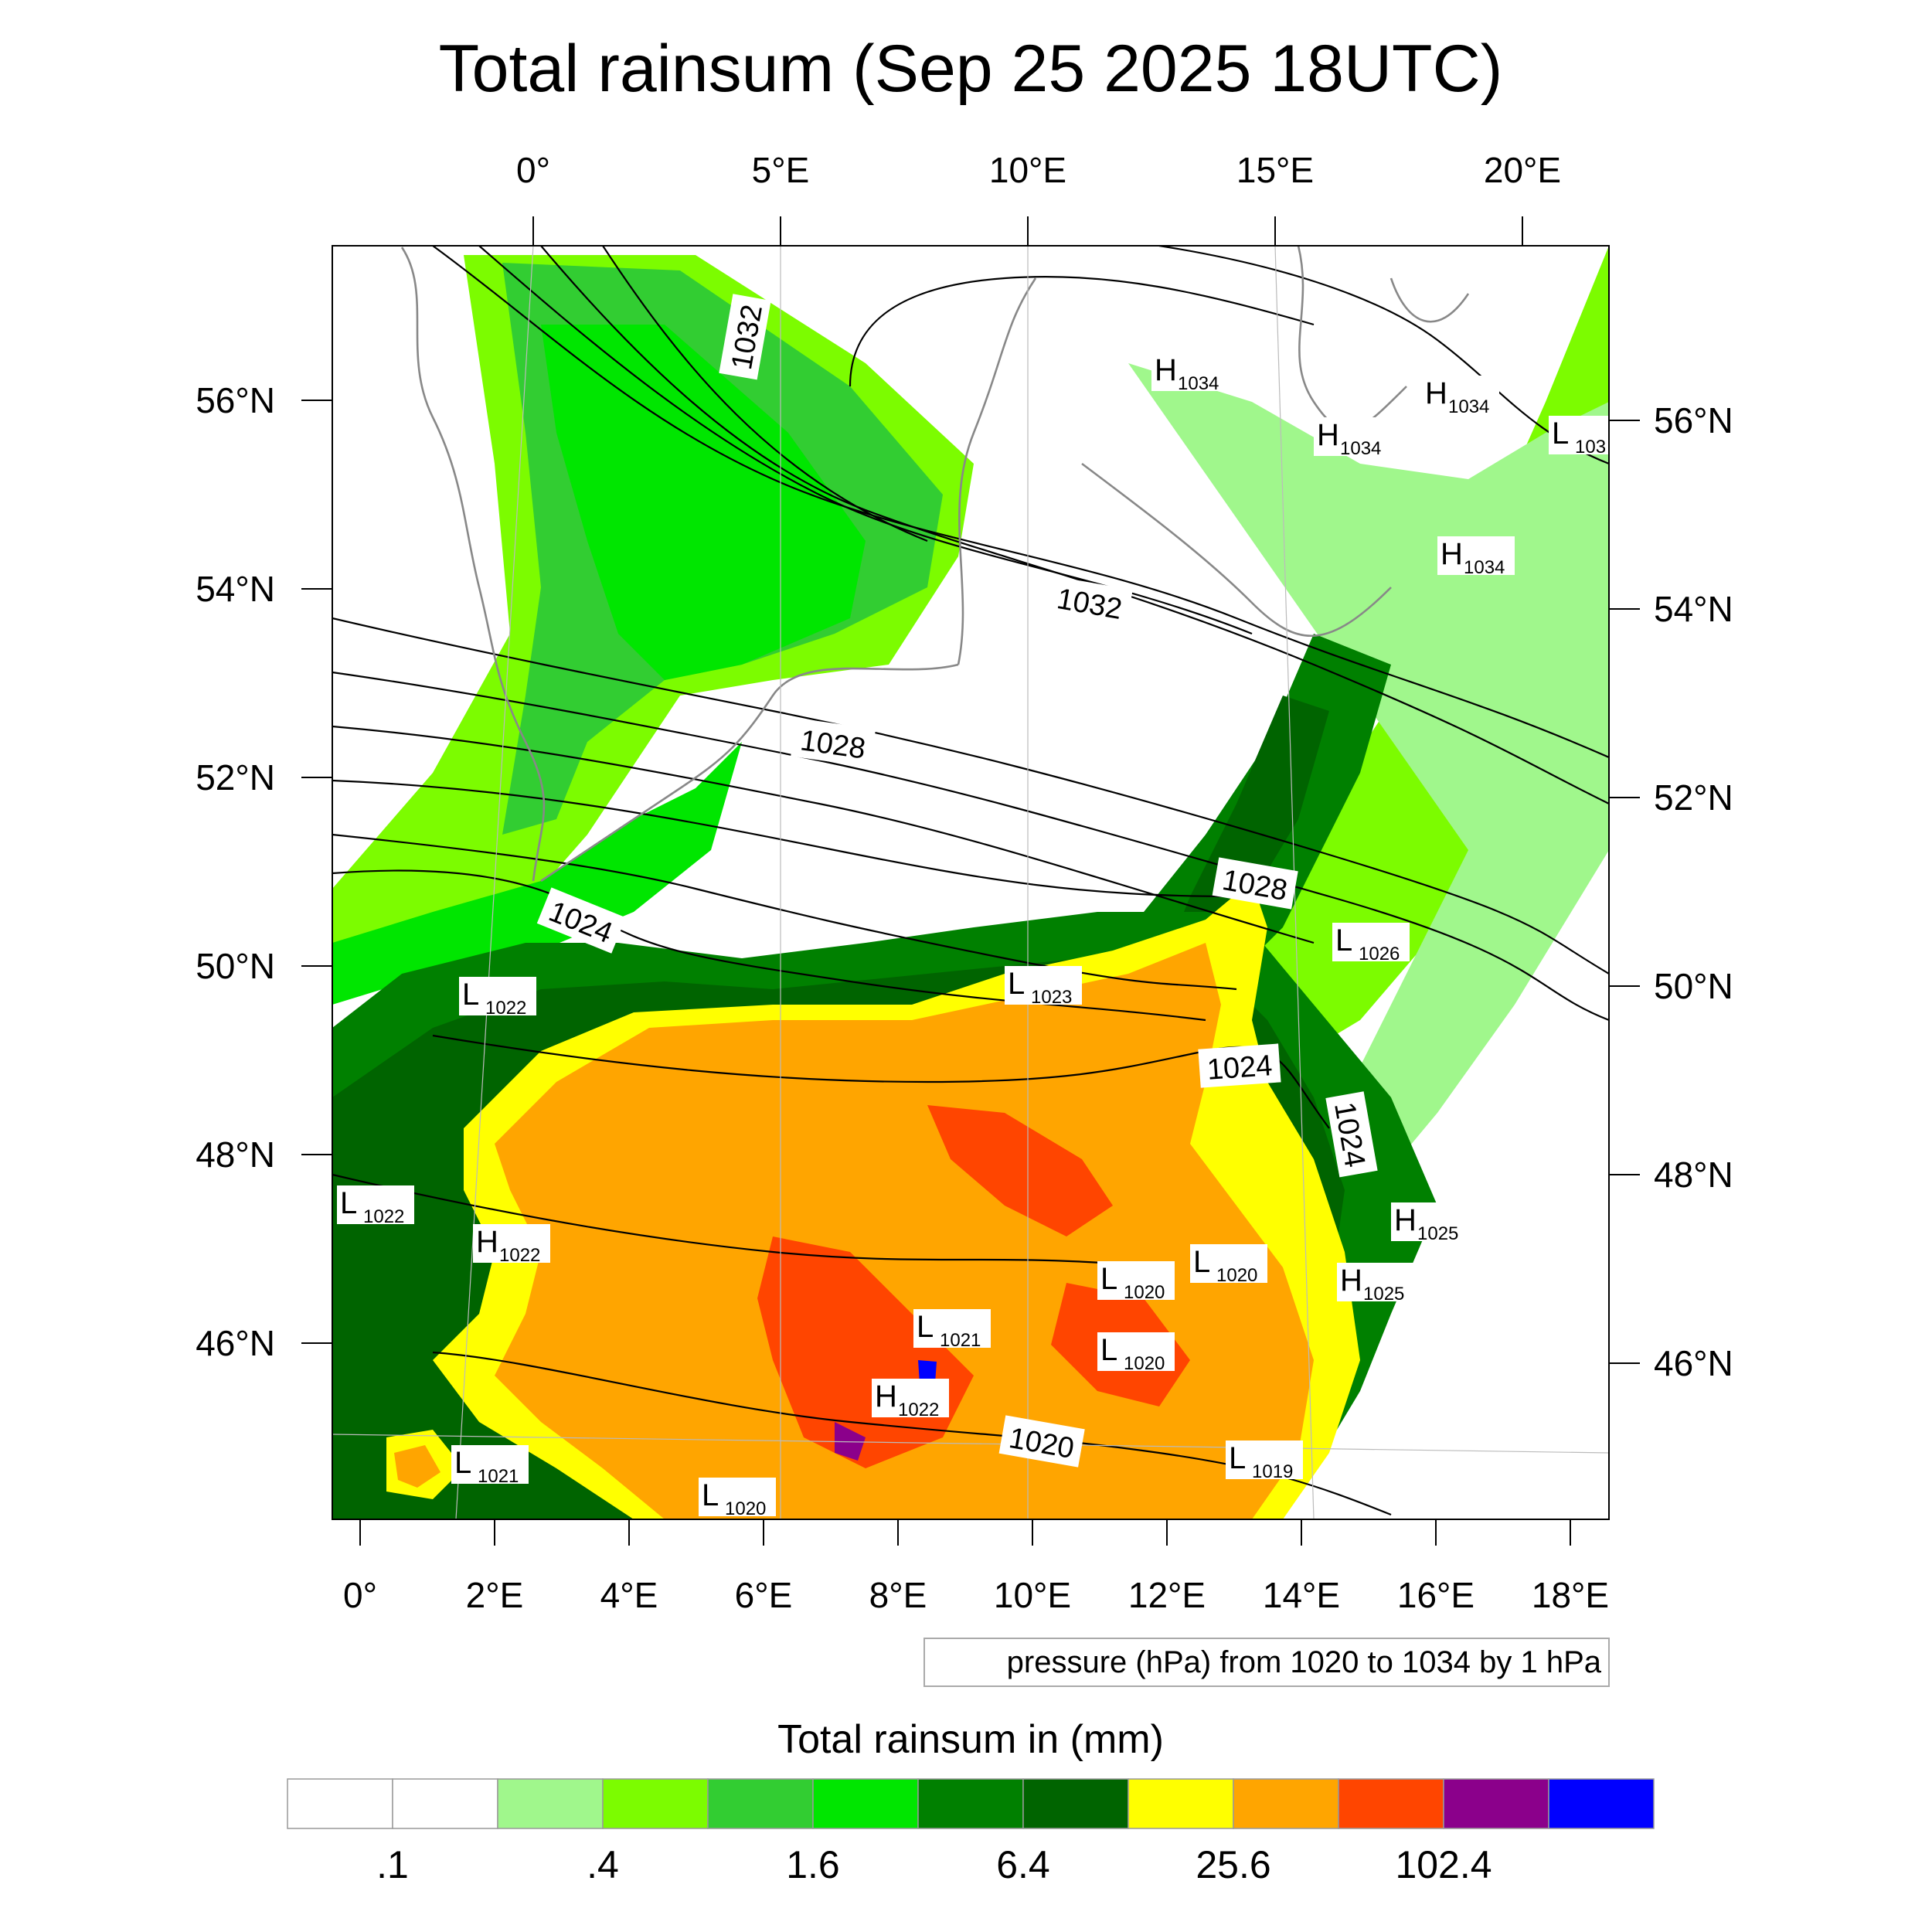 The width and height of the screenshot is (1932, 1932). What do you see at coordinates (971, 69) in the screenshot?
I see `figure-title: Total rainsum (Sep 25 2025 18UTC)` at bounding box center [971, 69].